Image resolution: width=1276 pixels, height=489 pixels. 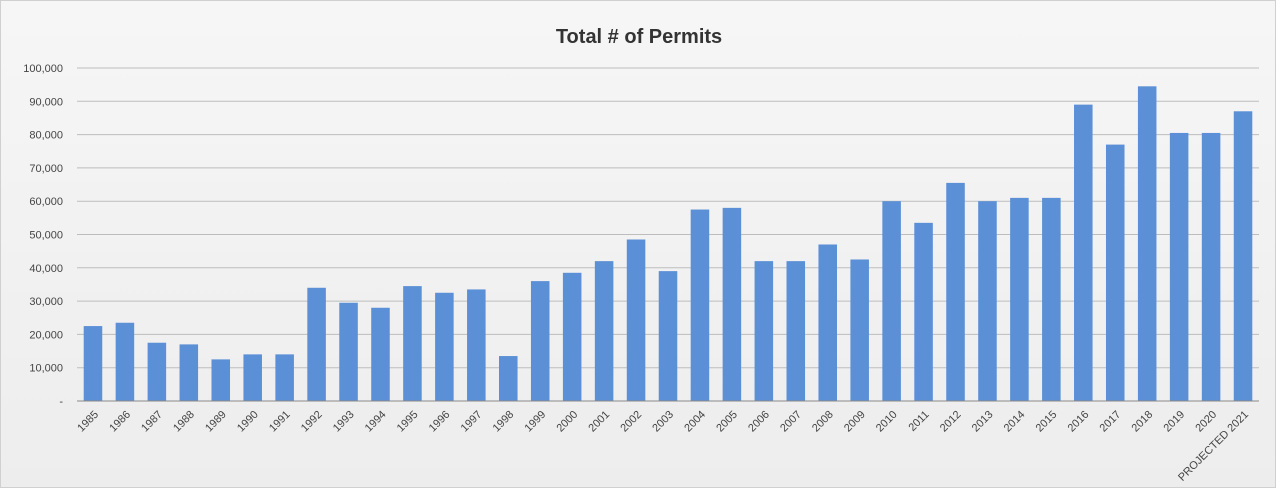 I want to click on x-tick-label: 2003, so click(x=663, y=422).